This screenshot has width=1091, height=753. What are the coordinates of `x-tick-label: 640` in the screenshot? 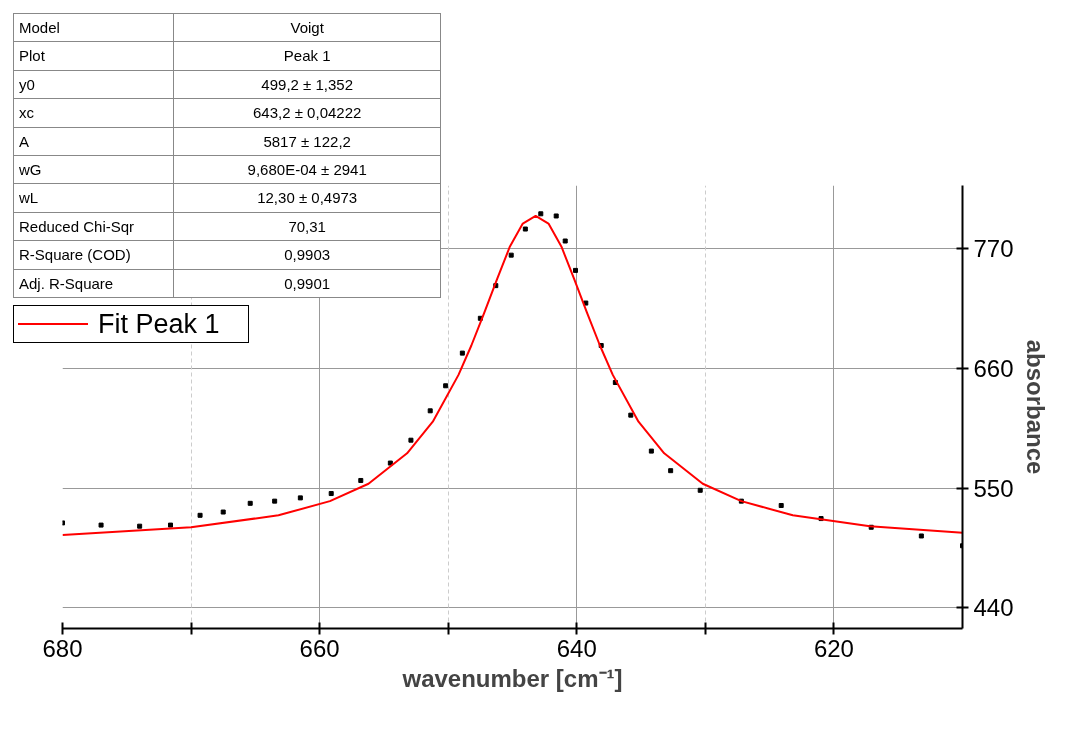 It's located at (576, 648).